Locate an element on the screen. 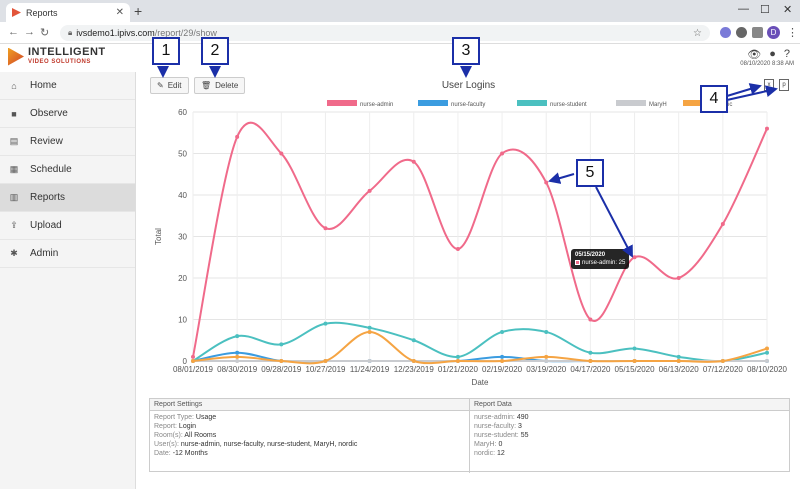  new-tab-button: + is located at coordinates (138, 11).